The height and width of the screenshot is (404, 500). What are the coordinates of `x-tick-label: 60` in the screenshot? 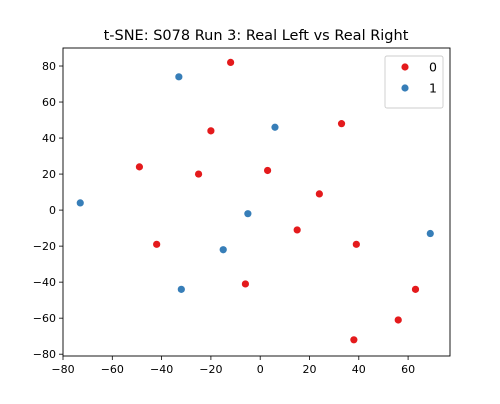 It's located at (408, 369).